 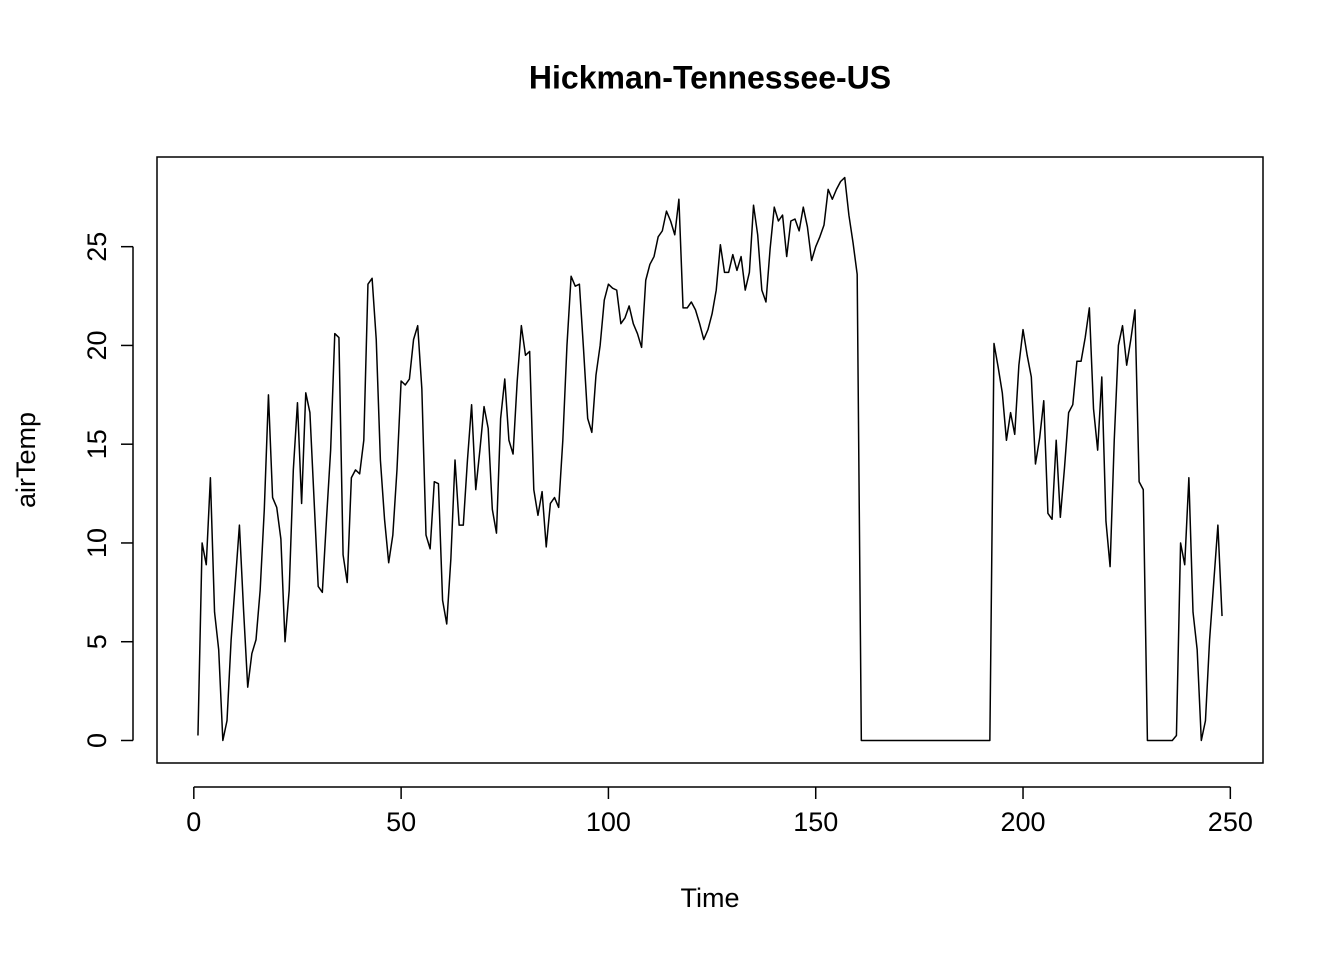 What do you see at coordinates (26, 460) in the screenshot?
I see `y-axis-label: airTemp` at bounding box center [26, 460].